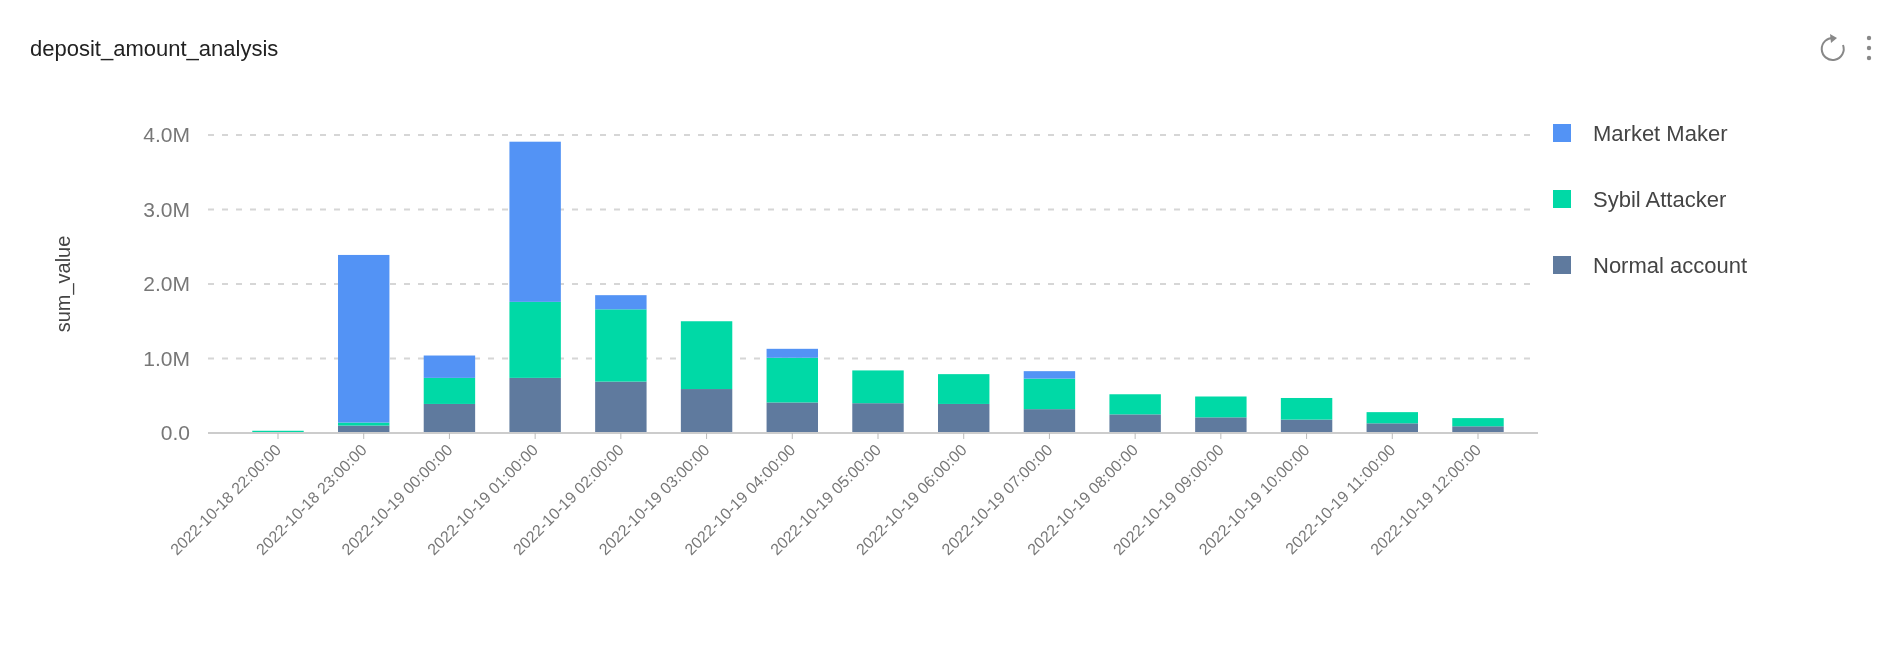 This screenshot has width=1888, height=653. Describe the element at coordinates (1670, 265) in the screenshot. I see `legend-label: Normal account` at that location.